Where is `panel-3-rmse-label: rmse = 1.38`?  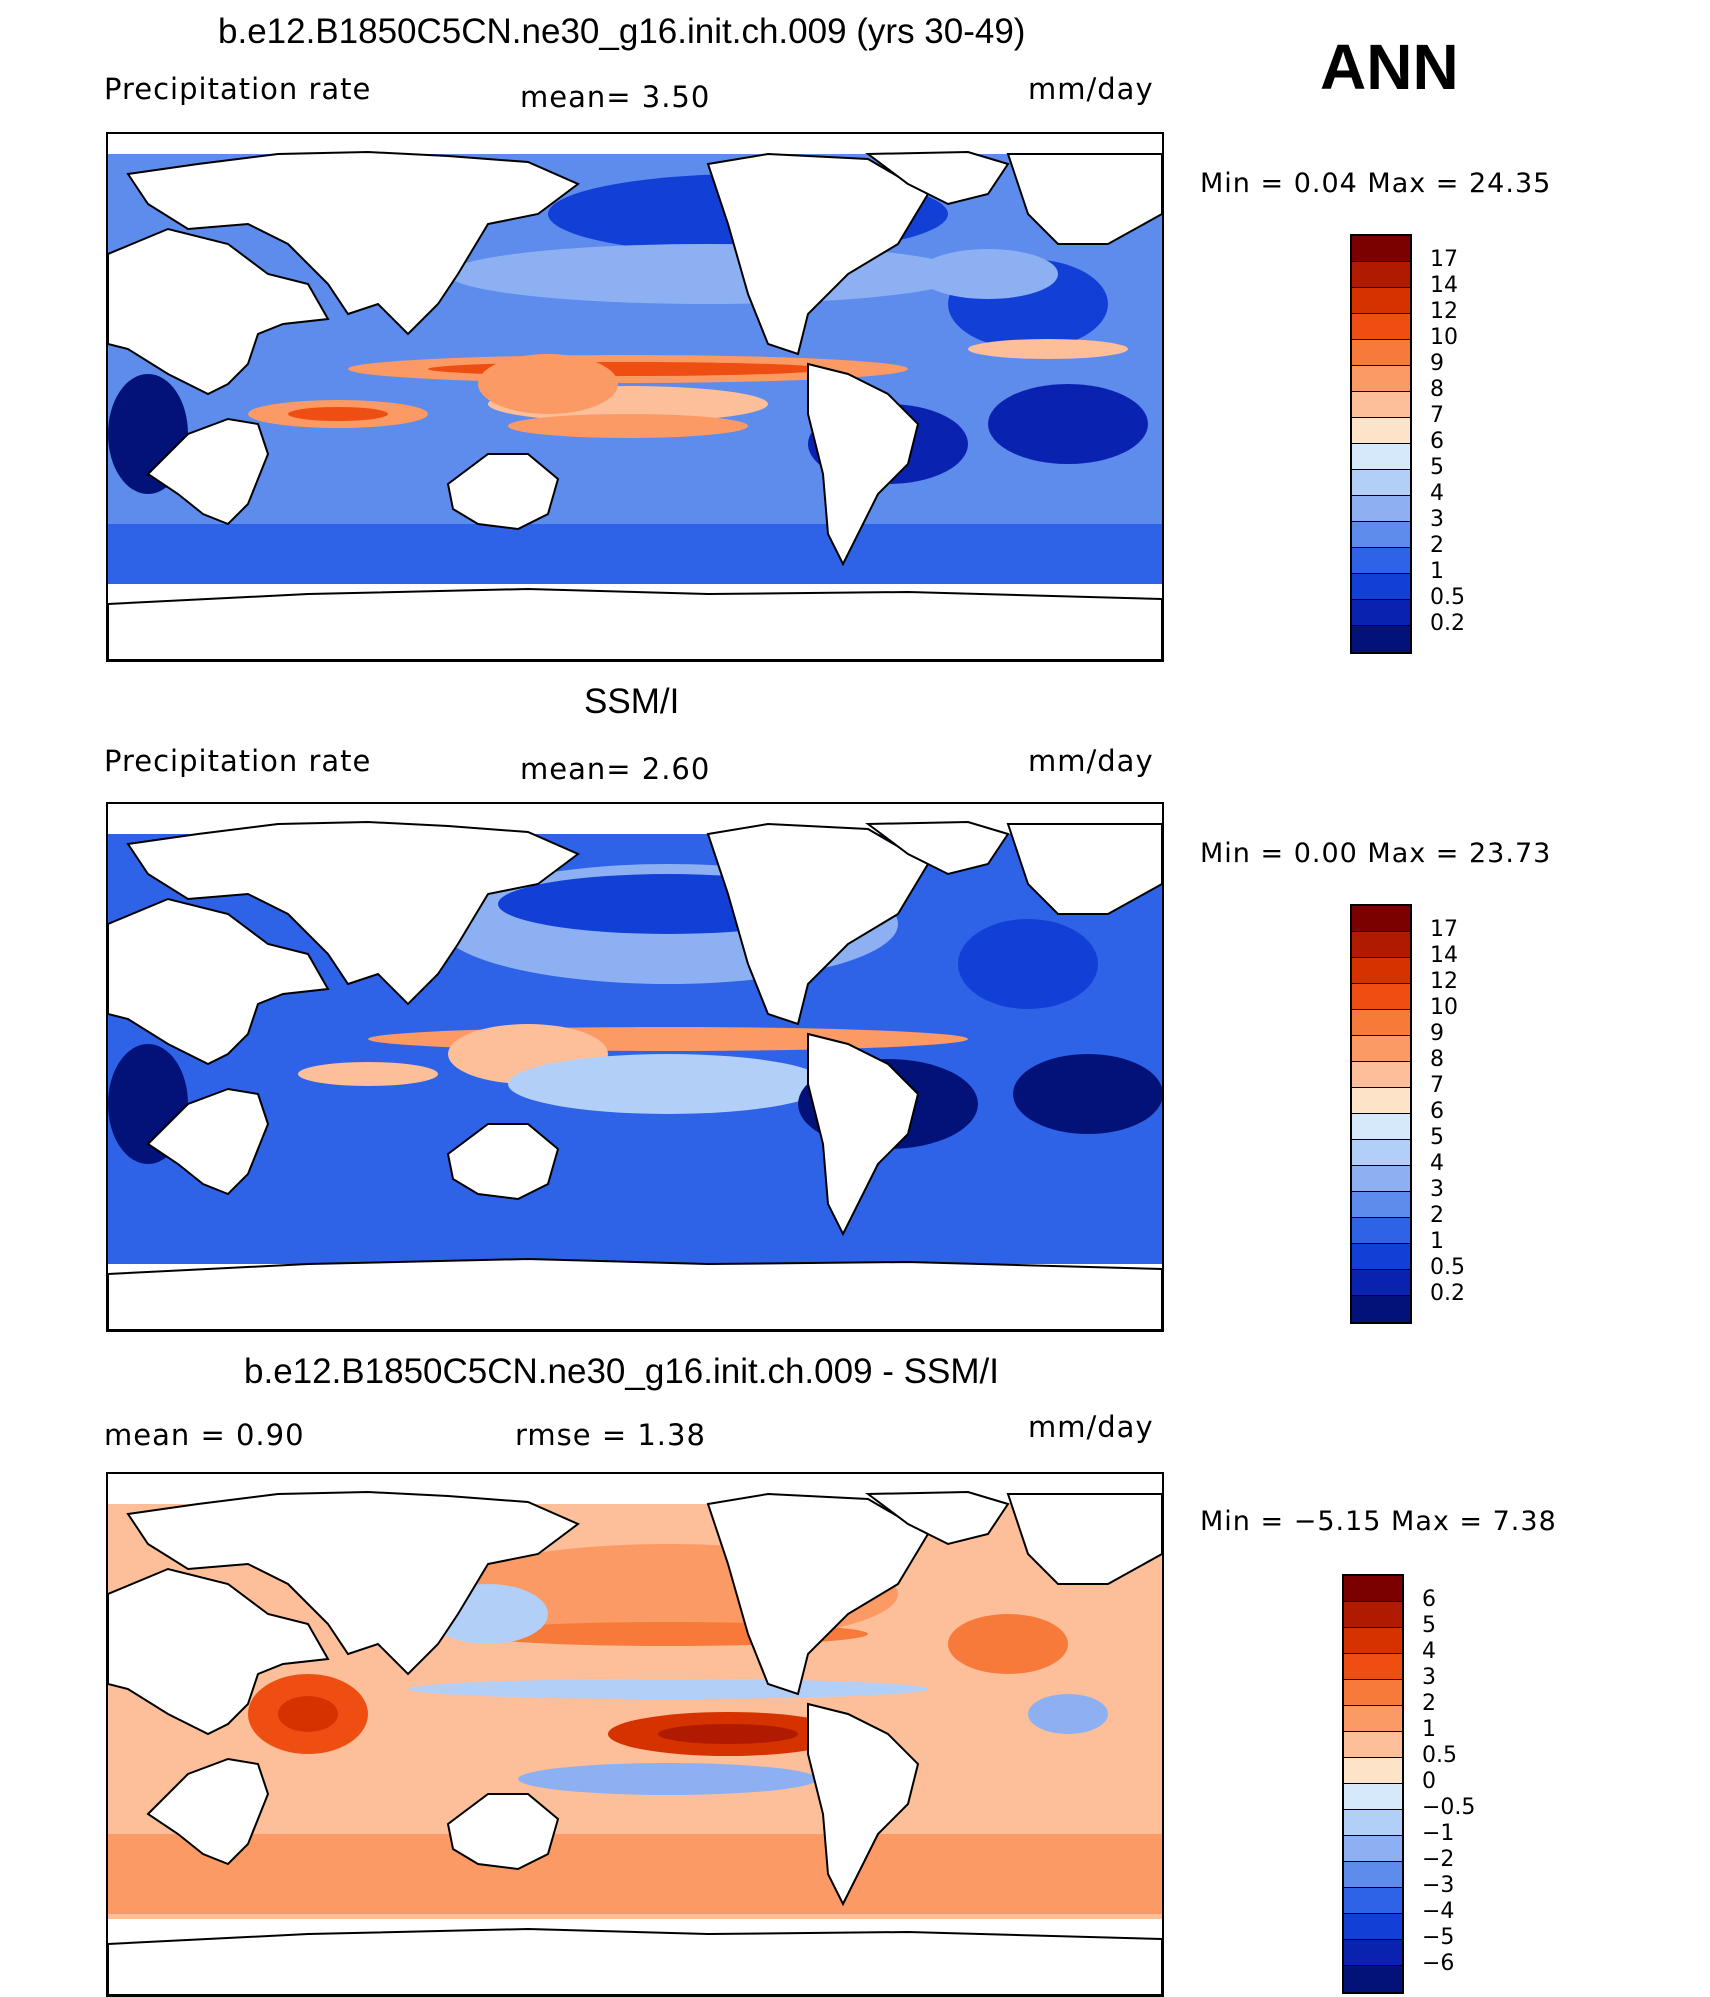 panel-3-rmse-label: rmse = 1.38 is located at coordinates (610, 1435).